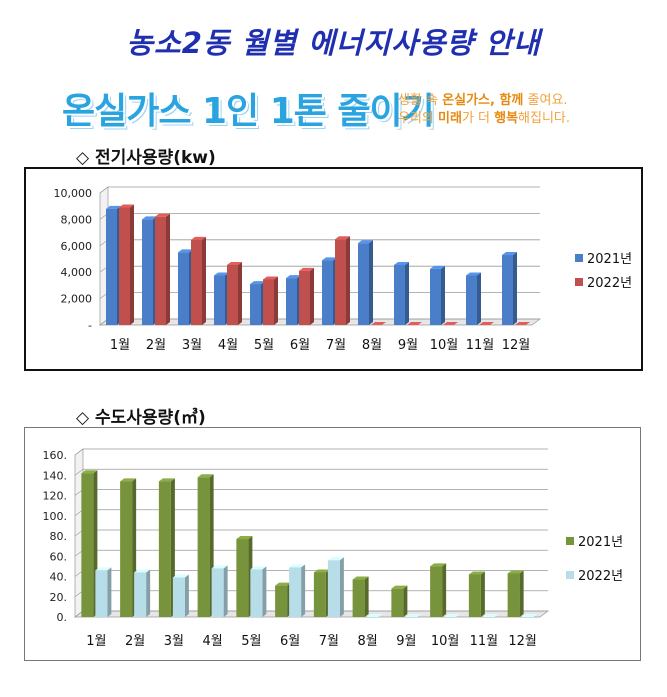  What do you see at coordinates (333, 43) in the screenshot?
I see `page-title: 농소2동 월별 에너지사용량 안내` at bounding box center [333, 43].